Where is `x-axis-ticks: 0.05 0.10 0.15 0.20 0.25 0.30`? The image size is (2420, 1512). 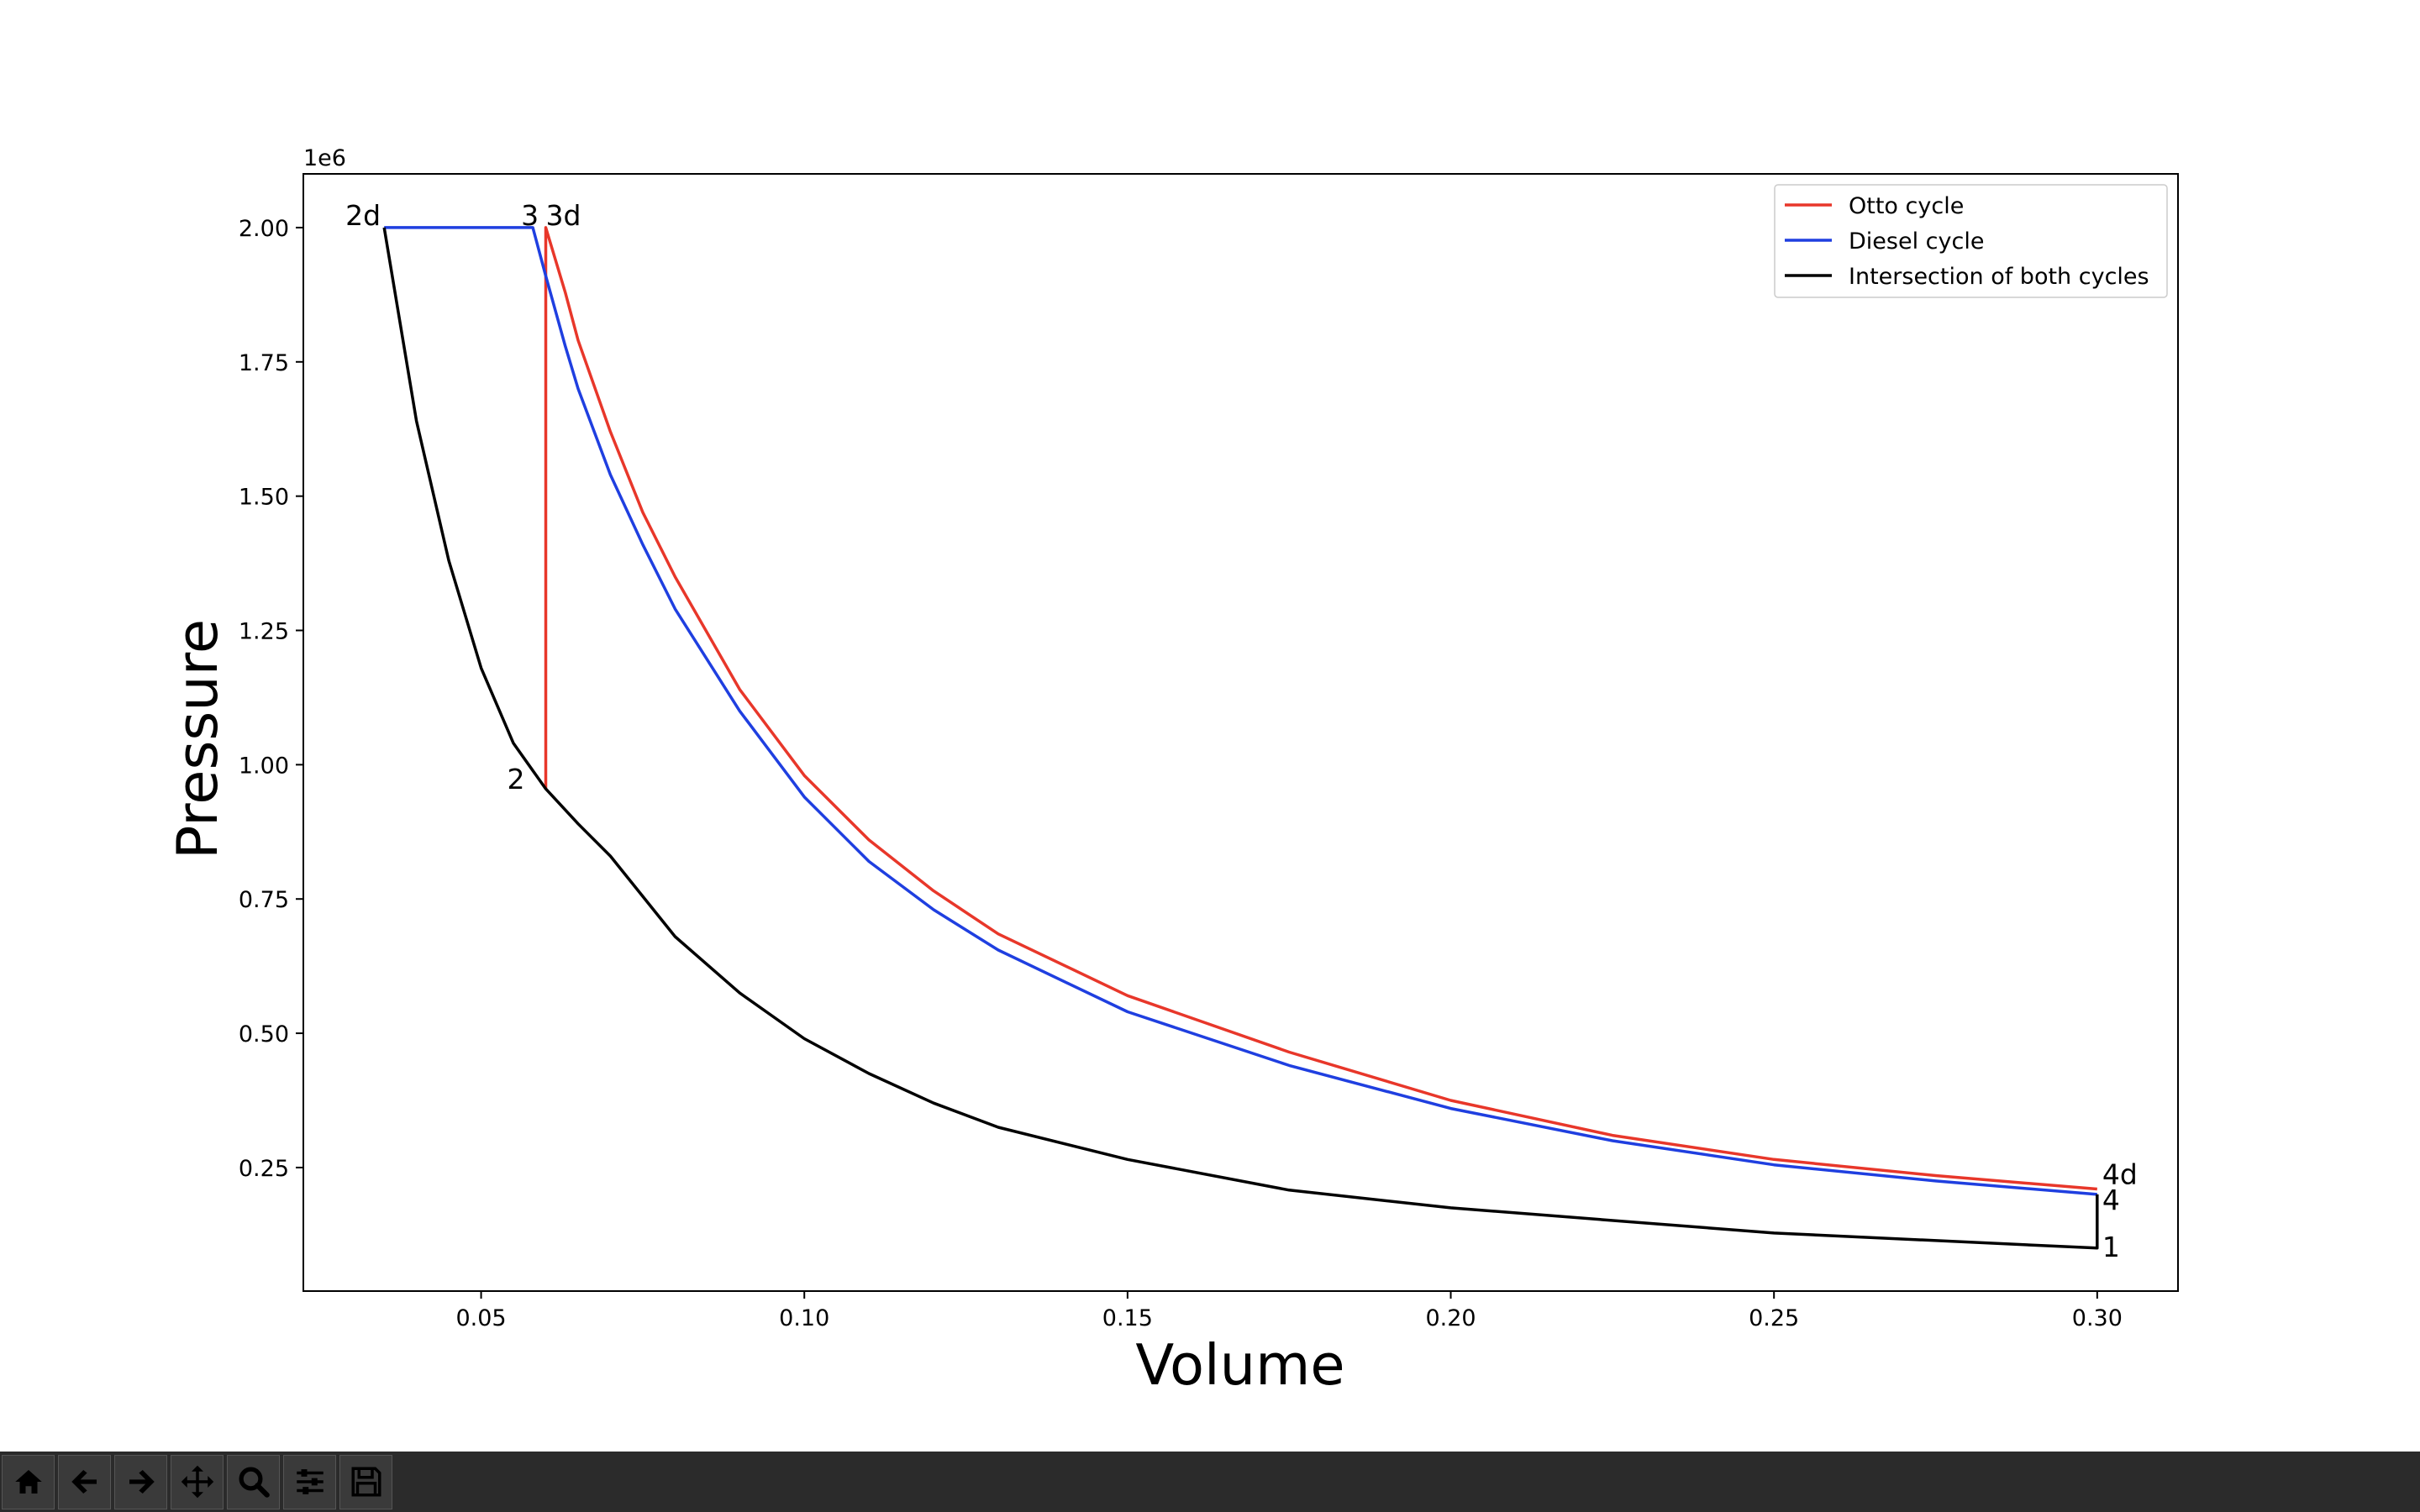
x-axis-ticks: 0.05 0.10 0.15 0.20 0.25 0.30 is located at coordinates (1289, 1311).